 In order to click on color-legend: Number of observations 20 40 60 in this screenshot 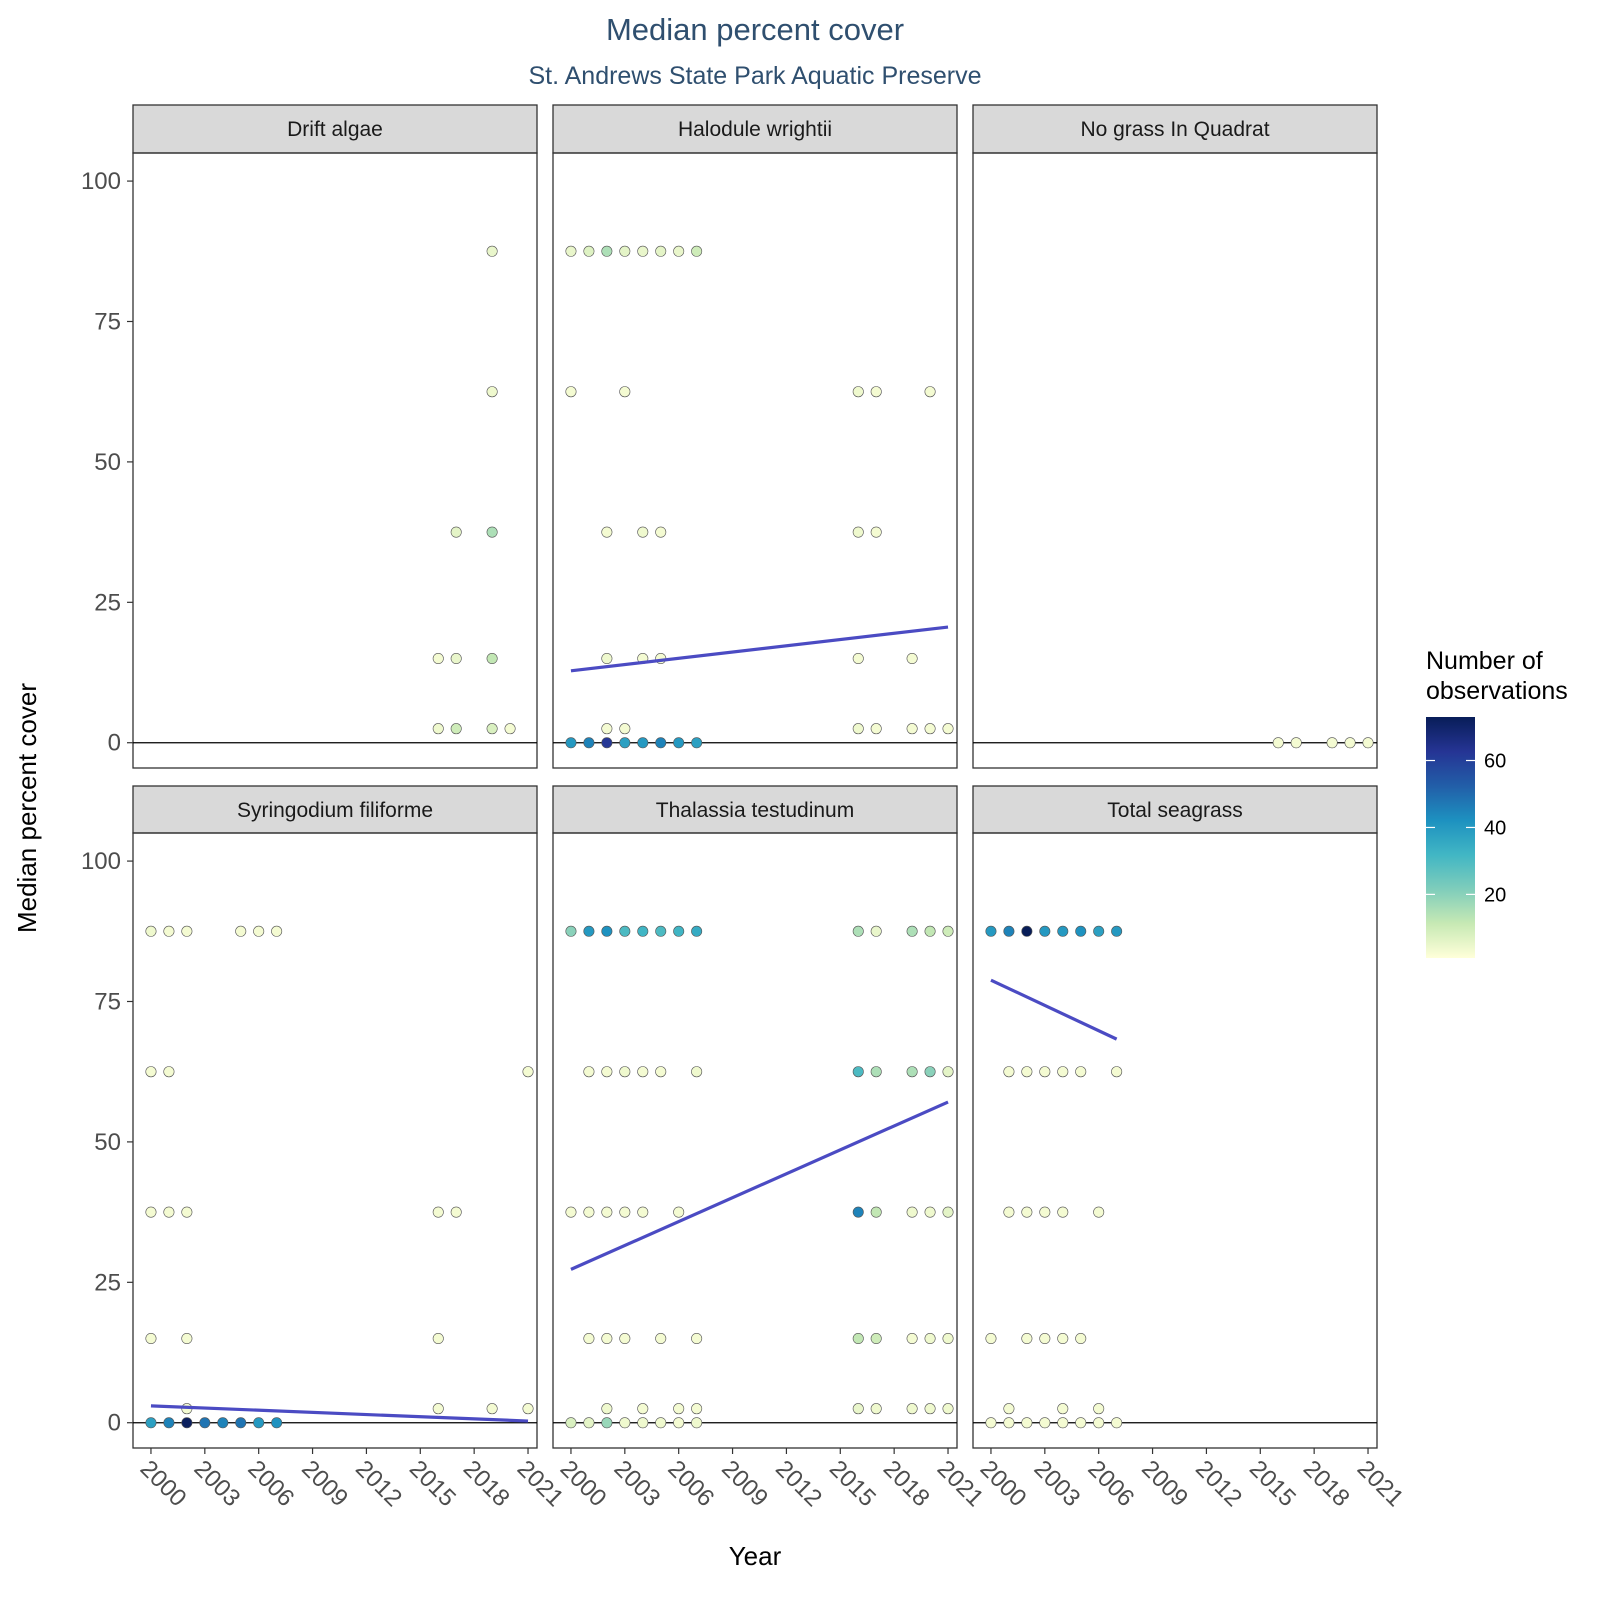, I will do `click(1497, 802)`.